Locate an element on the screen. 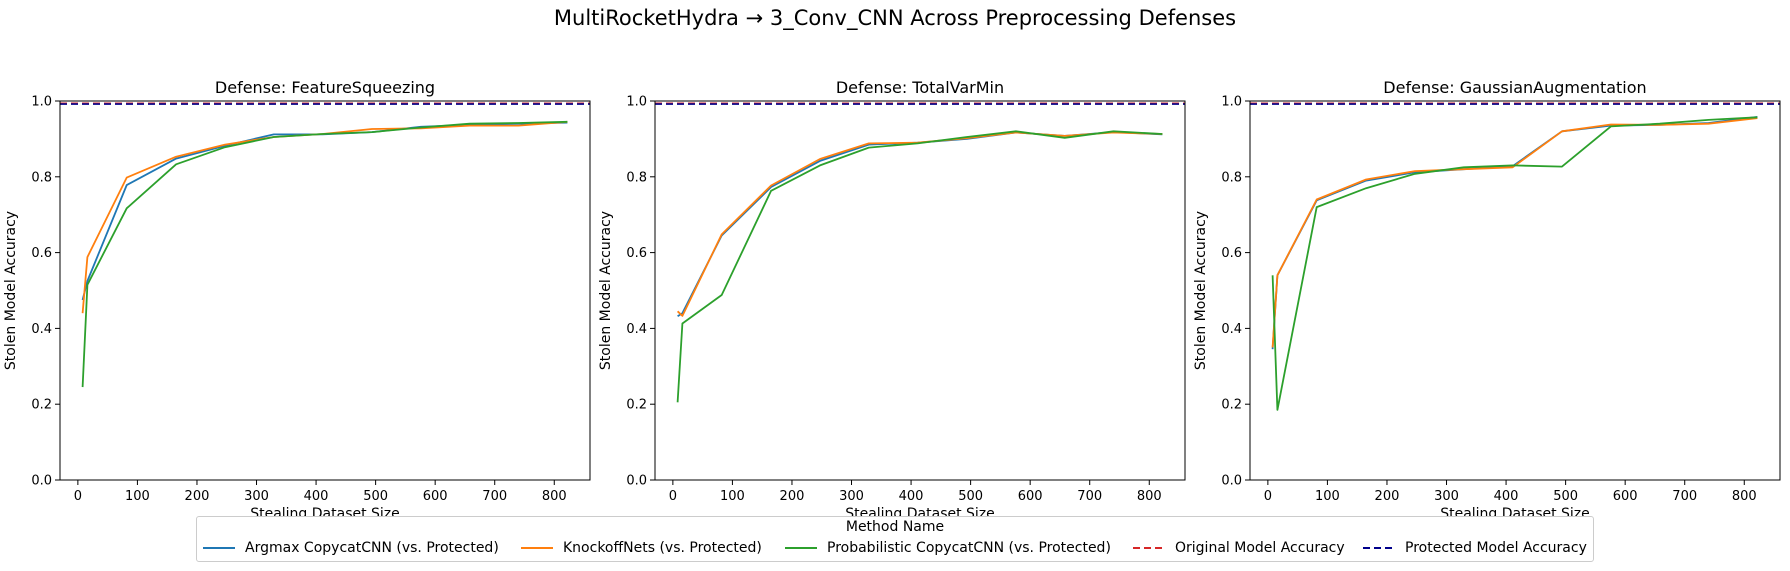  legend-swatch-dashed-navy is located at coordinates (1379, 548).